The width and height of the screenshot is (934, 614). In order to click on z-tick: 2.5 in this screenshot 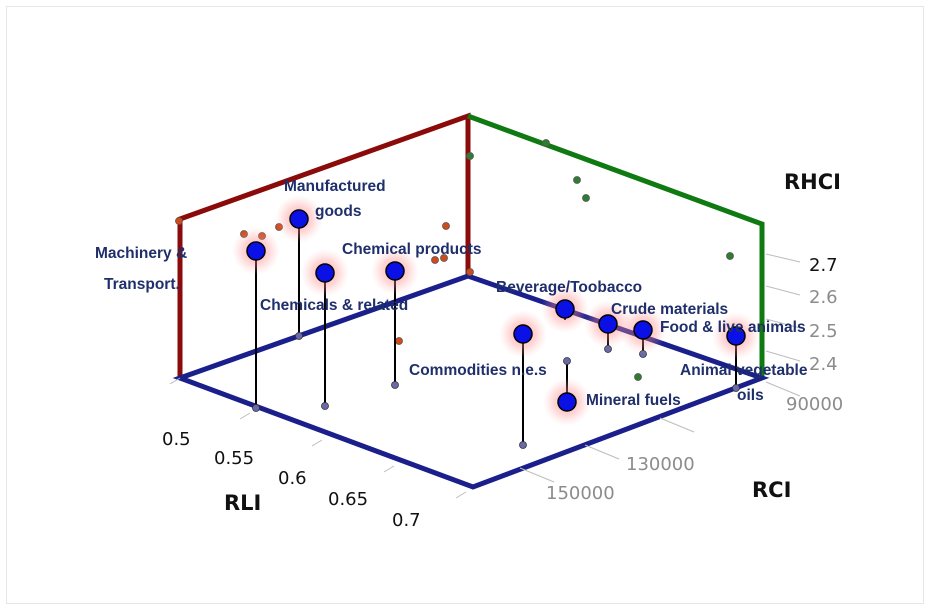, I will do `click(823, 331)`.